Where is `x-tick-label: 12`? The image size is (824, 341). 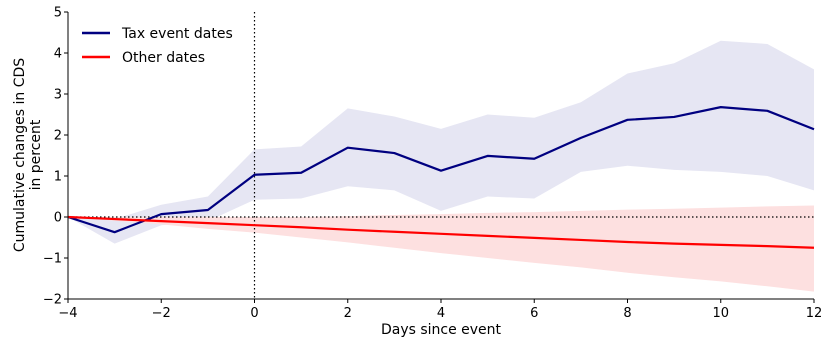
x-tick-label: 12 is located at coordinates (814, 313).